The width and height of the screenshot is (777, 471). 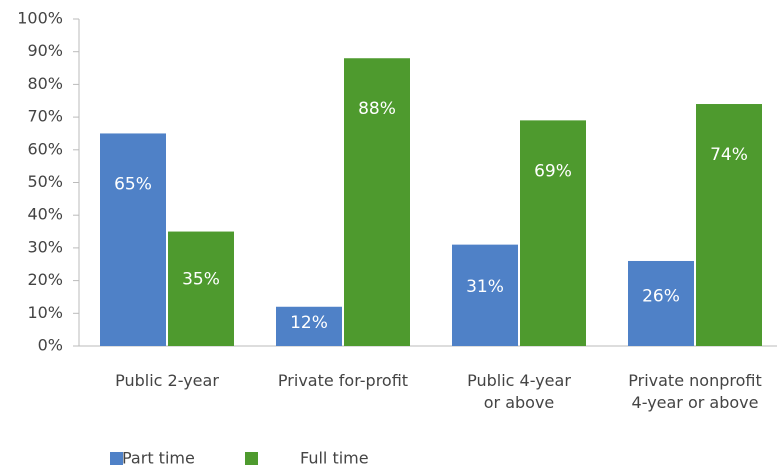 I want to click on y-tick-label: 20%, so click(x=45, y=279).